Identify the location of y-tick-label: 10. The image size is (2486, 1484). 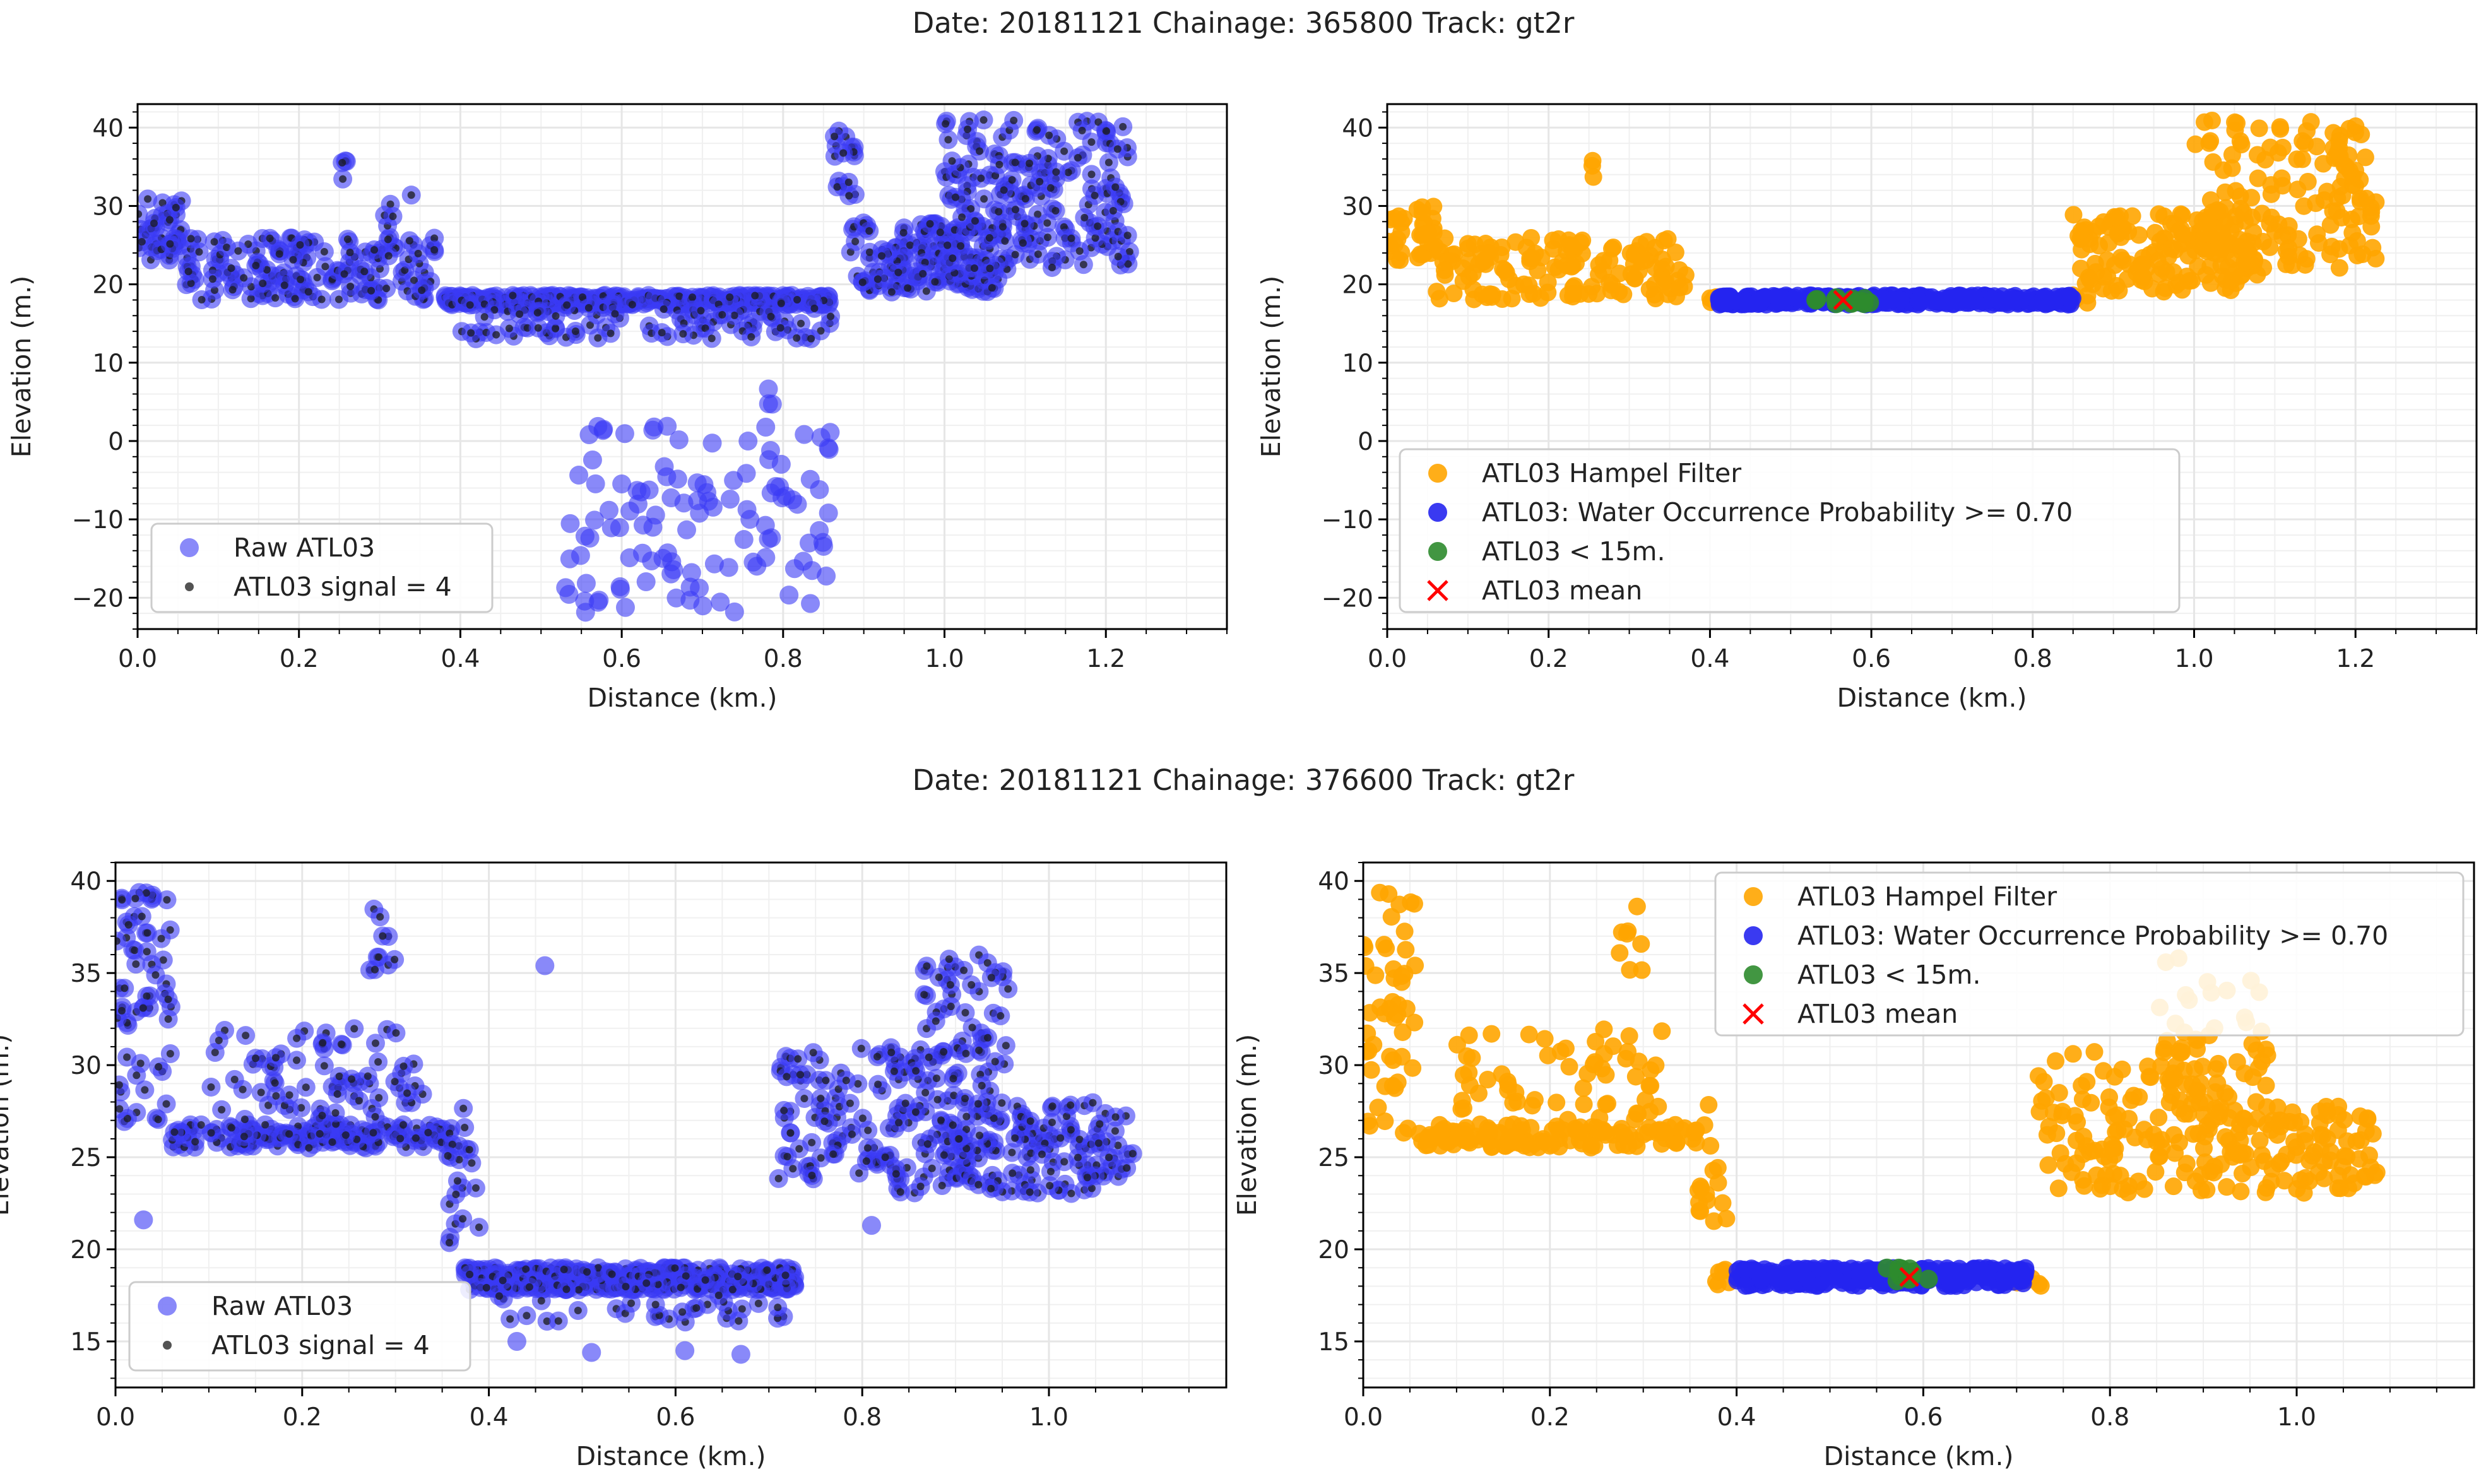
(1357, 364).